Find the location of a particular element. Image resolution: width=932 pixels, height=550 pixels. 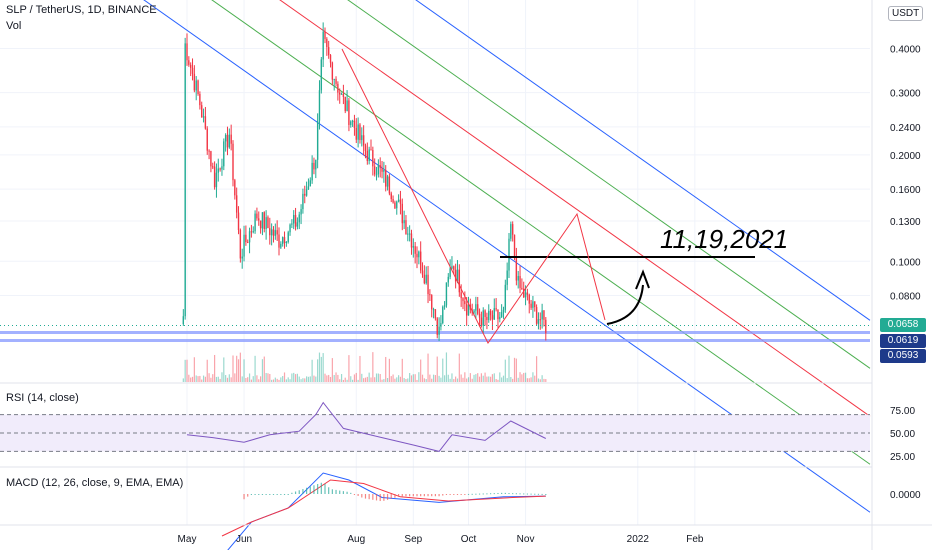

rsi-title: RSI (14, close) is located at coordinates (42, 398).